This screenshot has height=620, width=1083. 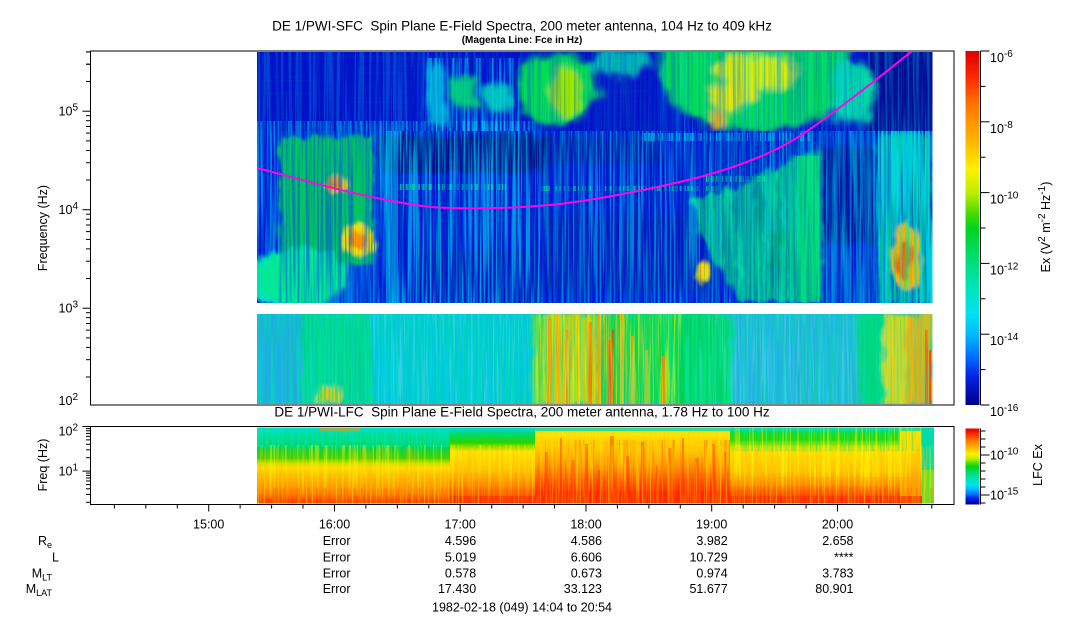 What do you see at coordinates (522, 40) in the screenshot?
I see `svg-text: (Magenta Line: Fce in Hz)` at bounding box center [522, 40].